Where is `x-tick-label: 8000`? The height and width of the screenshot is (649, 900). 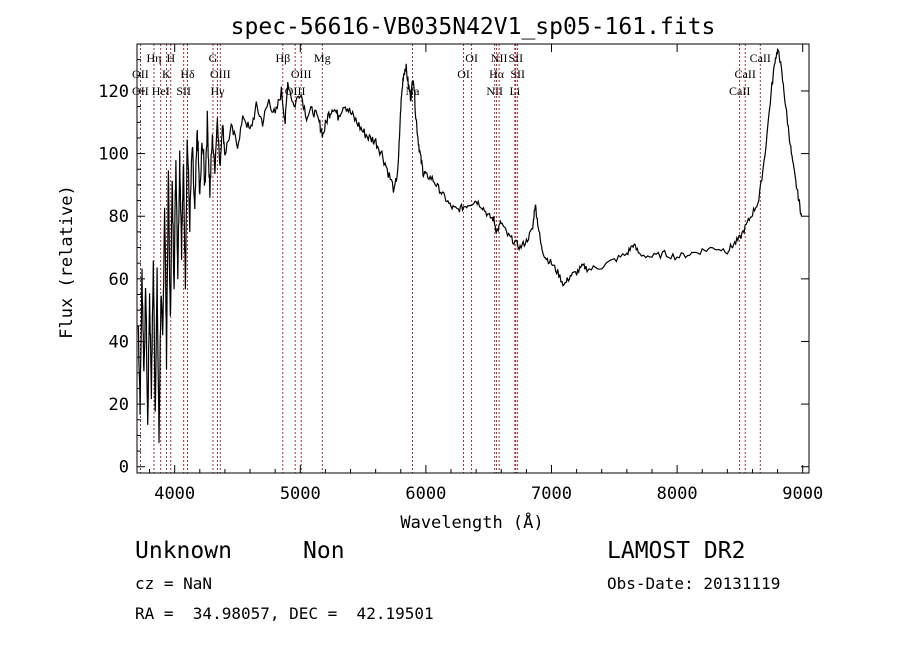
x-tick-label: 8000 is located at coordinates (677, 494).